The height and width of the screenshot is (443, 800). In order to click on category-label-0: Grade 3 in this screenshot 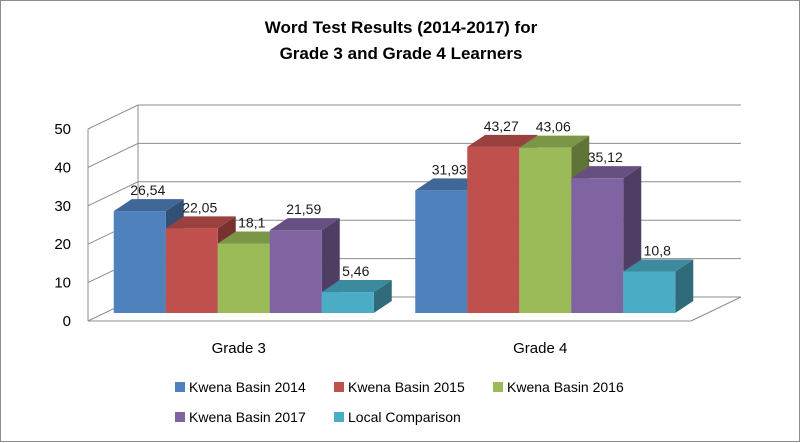, I will do `click(239, 348)`.